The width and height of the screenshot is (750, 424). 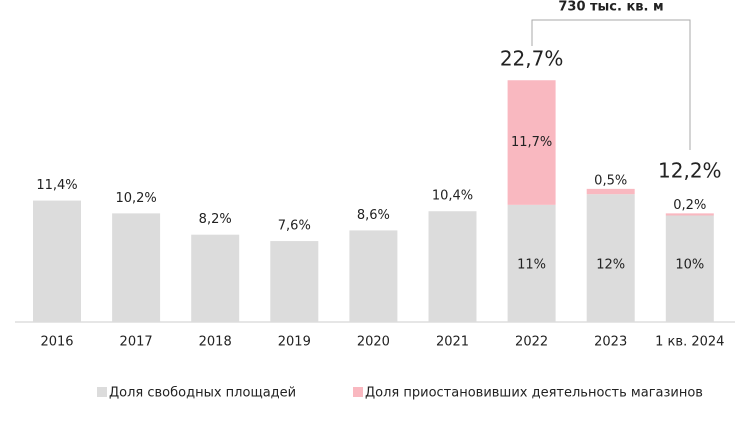 I want to click on x-tick-label: 2019, so click(x=294, y=342).